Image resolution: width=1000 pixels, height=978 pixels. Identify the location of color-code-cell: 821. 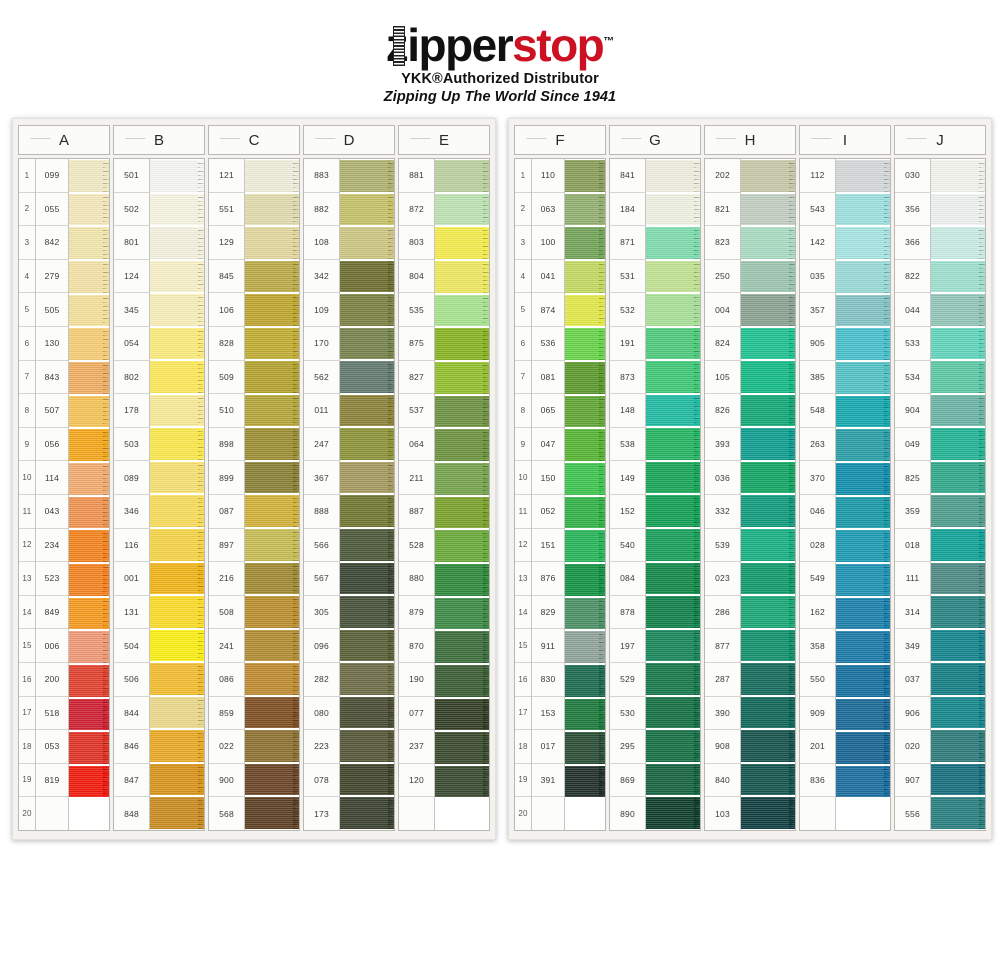
(722, 209).